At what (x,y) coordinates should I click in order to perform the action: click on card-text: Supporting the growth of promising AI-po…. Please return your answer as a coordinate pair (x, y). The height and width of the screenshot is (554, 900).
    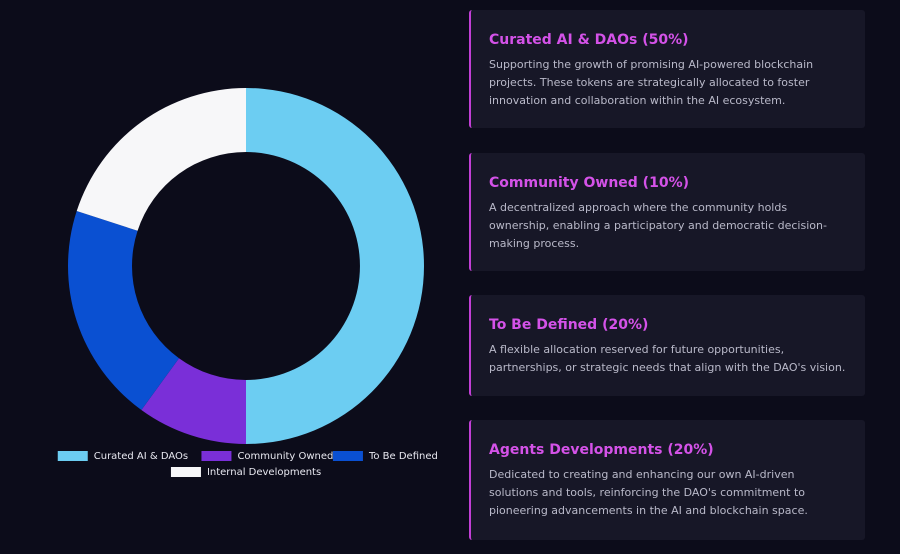
    Looking at the image, I should click on (651, 82).